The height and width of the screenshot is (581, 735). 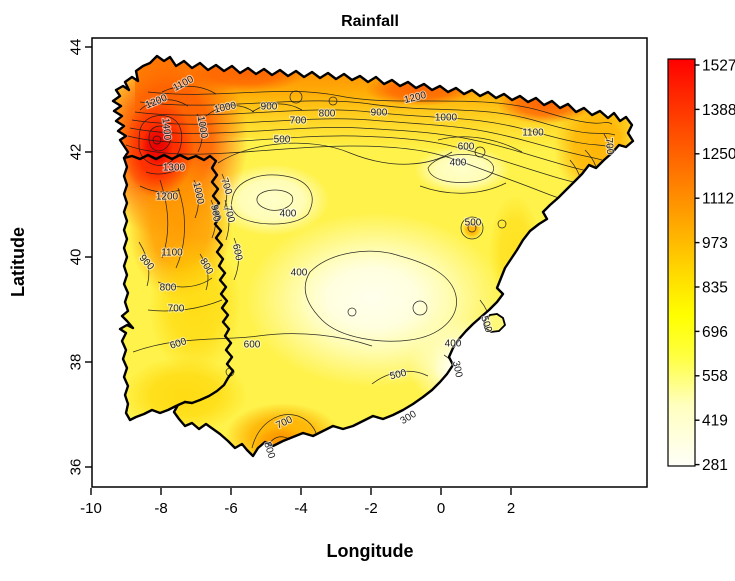 I want to click on color-legend: 1527 1388 1250 1112 973 835 696 558 419 281, so click(x=701, y=265).